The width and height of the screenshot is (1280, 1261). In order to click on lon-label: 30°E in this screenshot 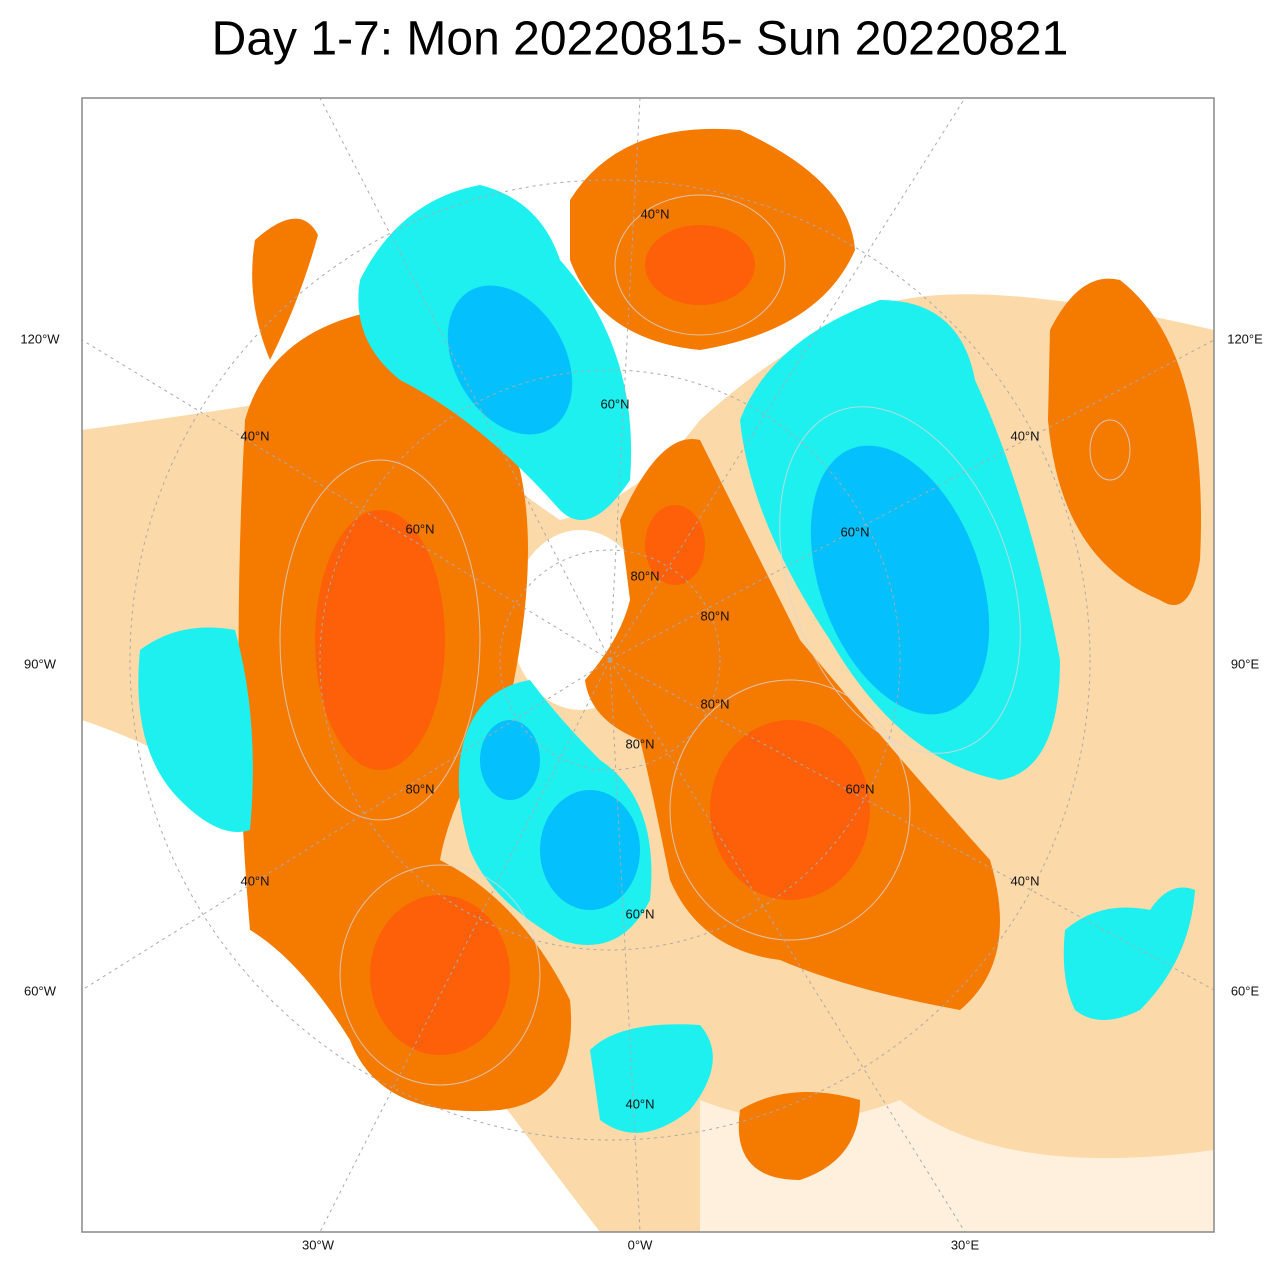, I will do `click(965, 1244)`.